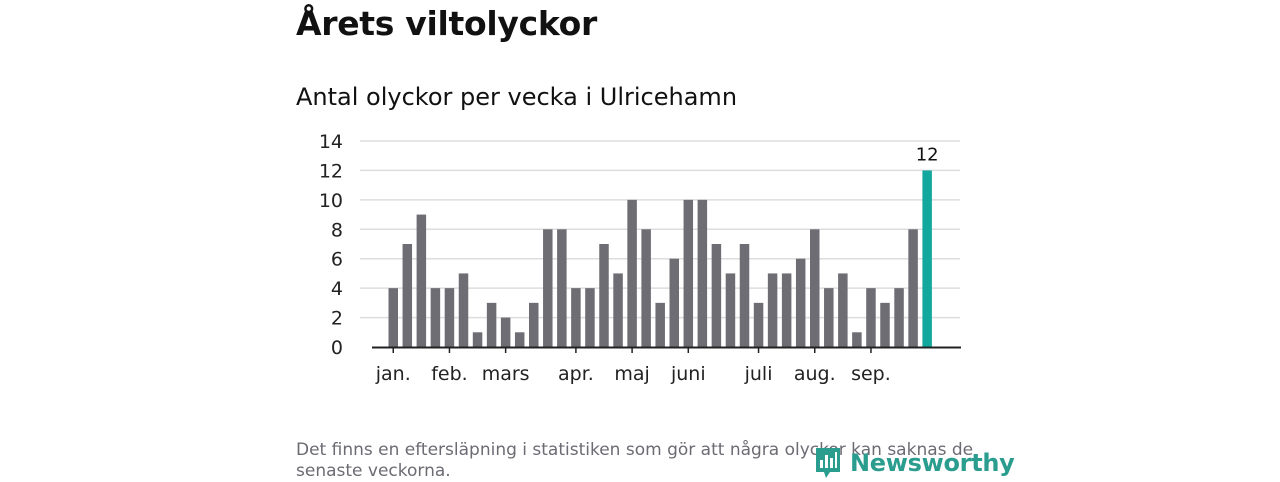 Image resolution: width=1280 pixels, height=482 pixels. Describe the element at coordinates (828, 463) in the screenshot. I see `newsworthy-logo-icon` at that location.